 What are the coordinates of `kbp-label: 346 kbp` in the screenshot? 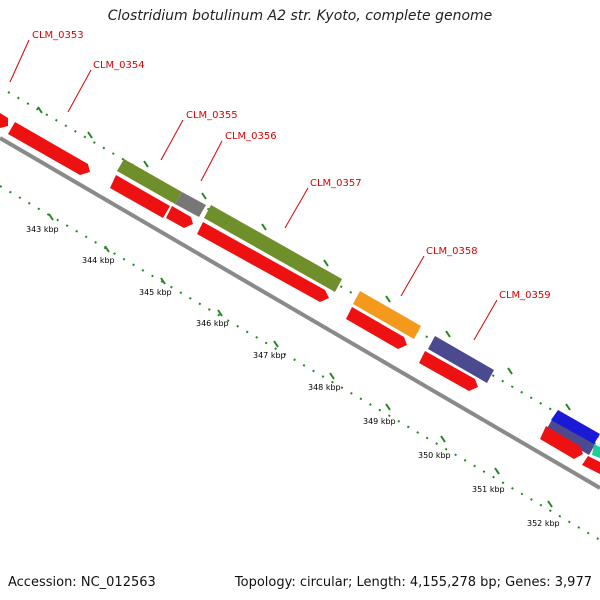 It's located at (212, 323).